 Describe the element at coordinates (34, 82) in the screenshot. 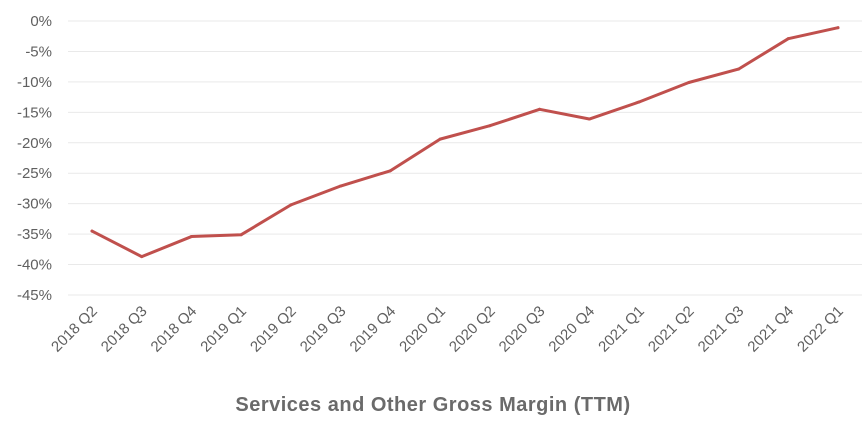

I see `y-tick-label: -10%` at that location.